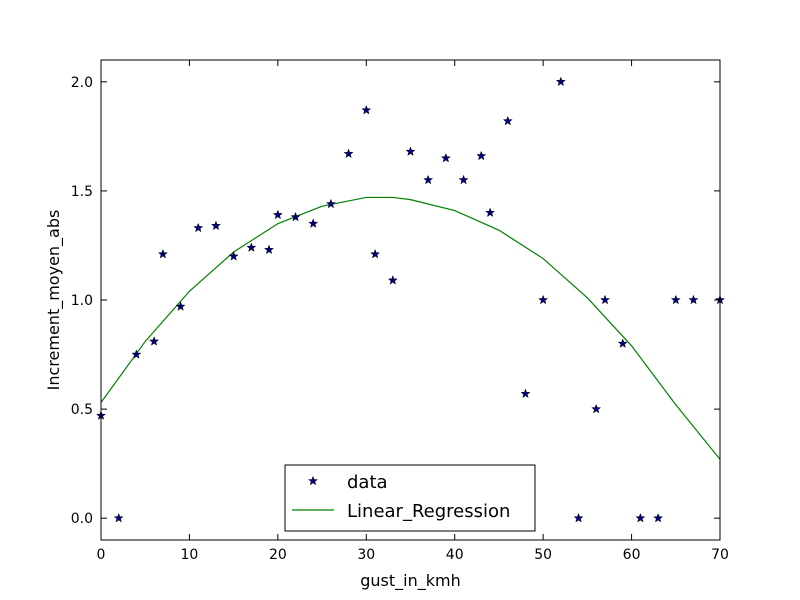 The width and height of the screenshot is (800, 600). I want to click on y-tick-label: 1.5, so click(82, 192).